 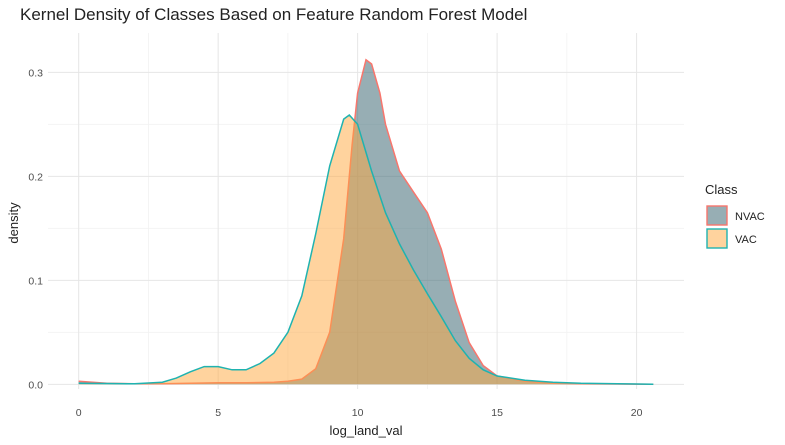 What do you see at coordinates (721, 189) in the screenshot?
I see `legend-title: Class` at bounding box center [721, 189].